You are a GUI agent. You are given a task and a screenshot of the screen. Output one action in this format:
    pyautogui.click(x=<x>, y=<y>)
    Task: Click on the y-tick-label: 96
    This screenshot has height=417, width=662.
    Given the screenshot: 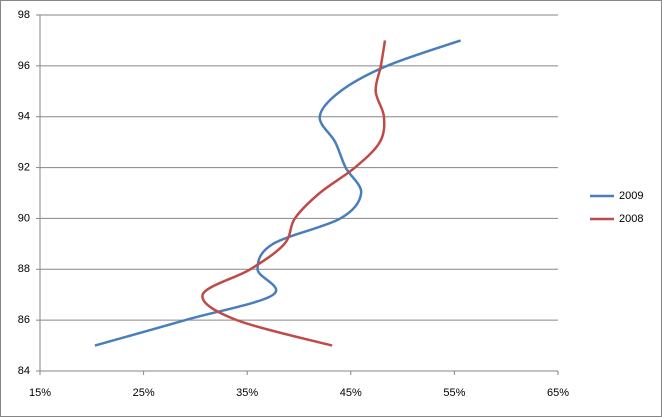 What is the action you would take?
    pyautogui.click(x=24, y=66)
    